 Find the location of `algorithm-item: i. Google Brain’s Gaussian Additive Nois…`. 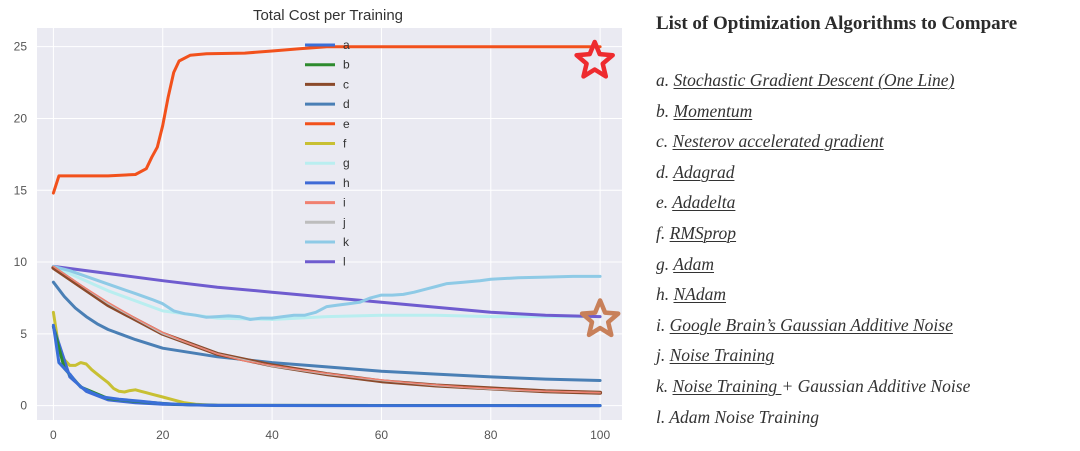

algorithm-item: i. Google Brain’s Gaussian Additive Nois… is located at coordinates (866, 325).